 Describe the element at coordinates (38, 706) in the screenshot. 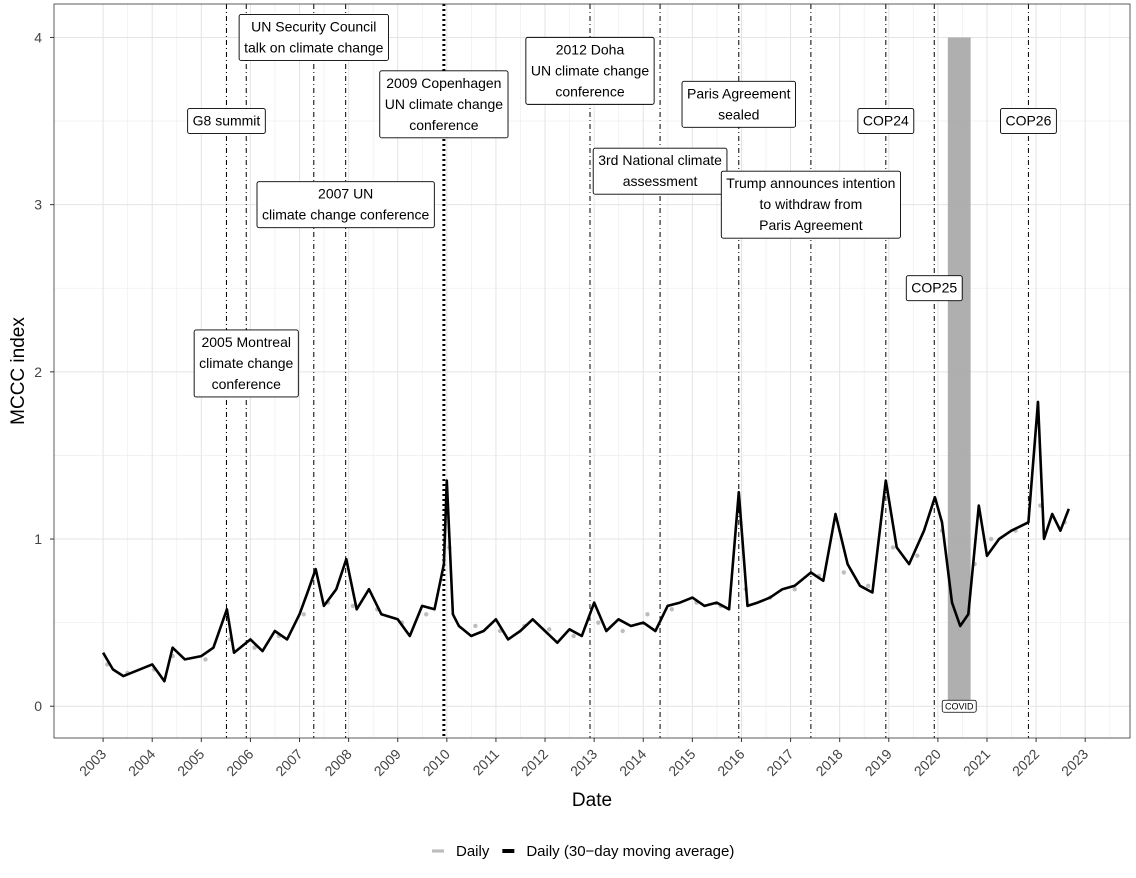

I see `y-tick-label: 0` at that location.